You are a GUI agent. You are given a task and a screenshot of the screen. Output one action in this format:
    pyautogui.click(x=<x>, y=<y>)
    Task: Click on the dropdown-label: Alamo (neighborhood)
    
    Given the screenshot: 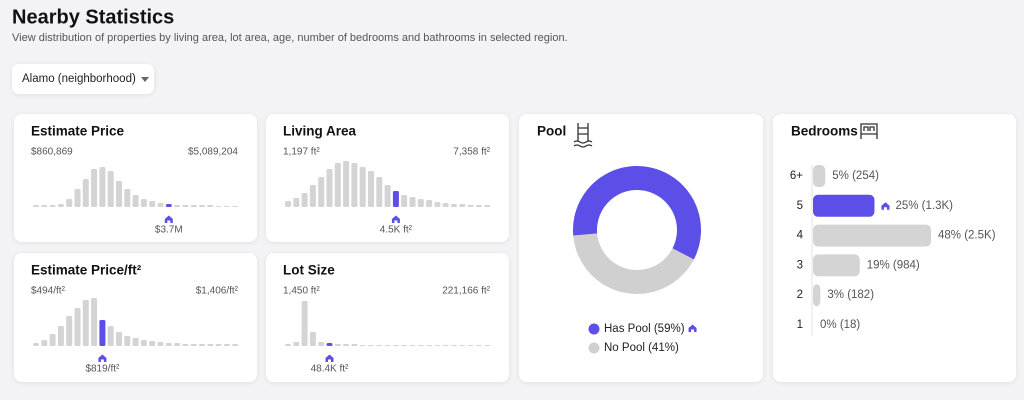 What is the action you would take?
    pyautogui.click(x=79, y=79)
    